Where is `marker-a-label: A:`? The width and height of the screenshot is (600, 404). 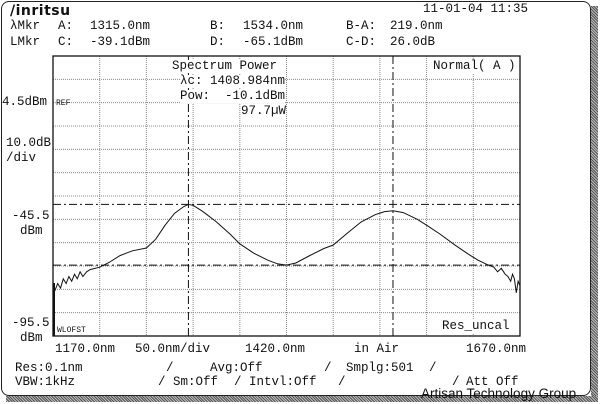
marker-a-label: A: is located at coordinates (66, 26).